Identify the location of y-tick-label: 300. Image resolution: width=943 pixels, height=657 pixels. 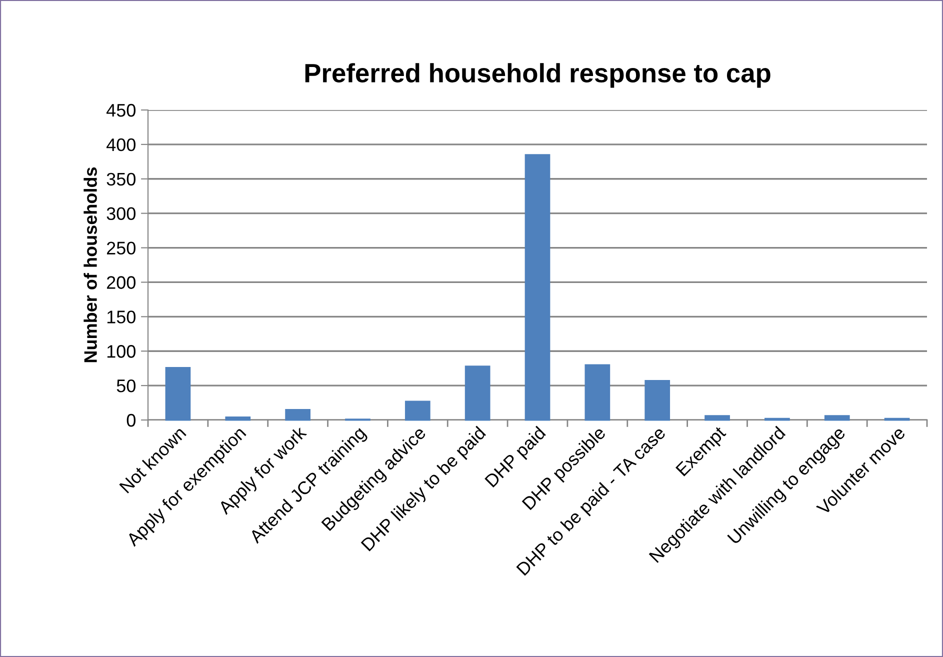
(121, 213).